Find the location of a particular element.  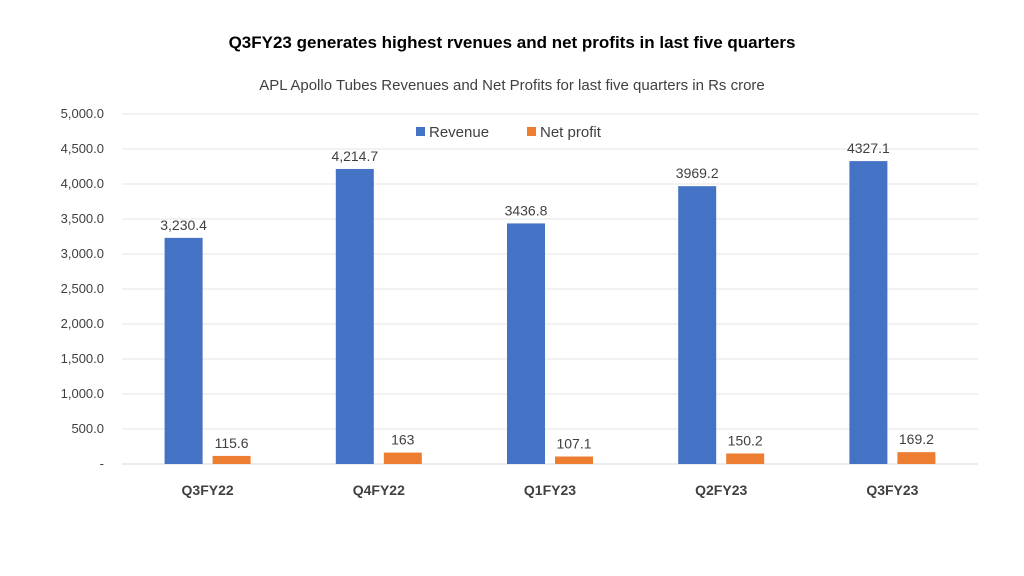

y-tick-label: 4,000.0 is located at coordinates (82, 183).